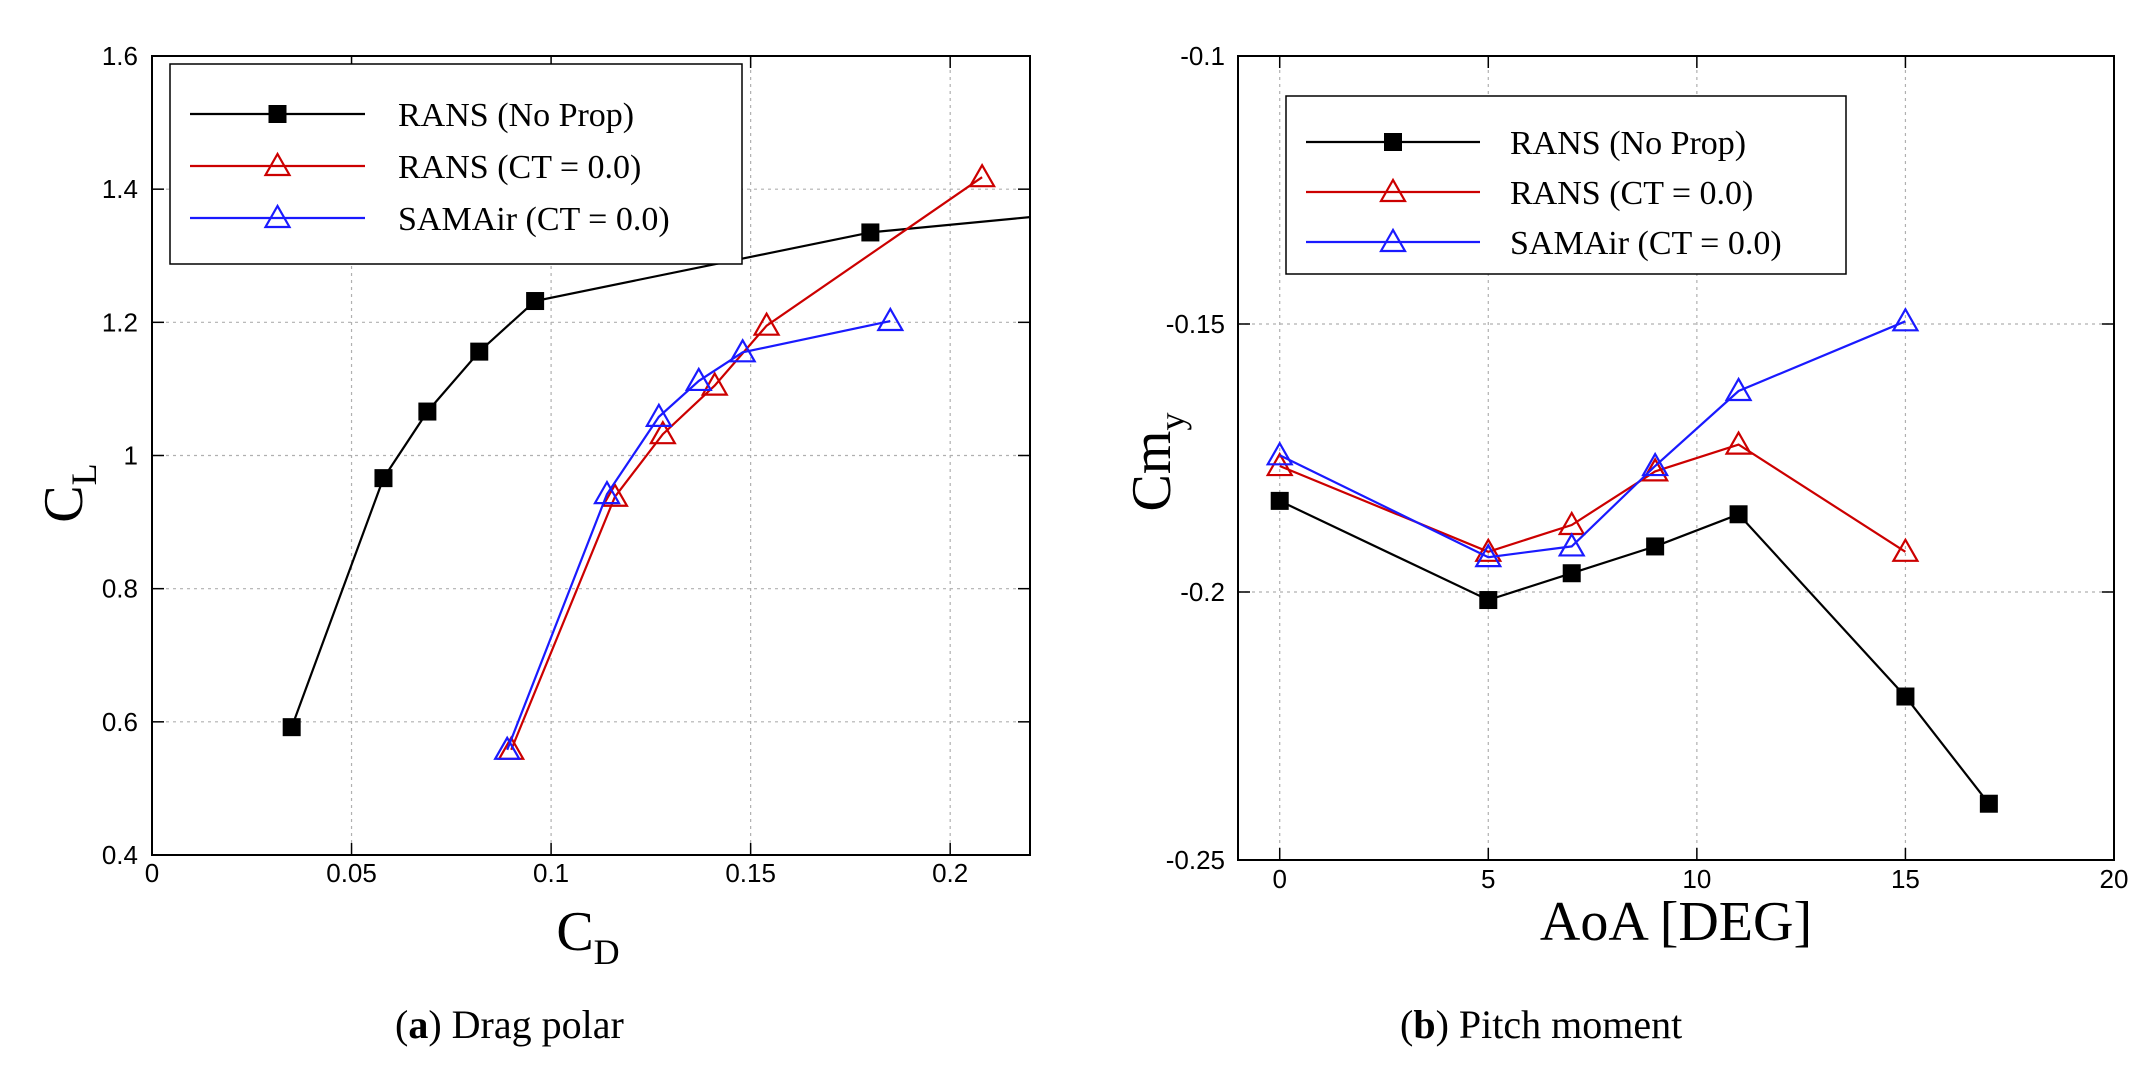  What do you see at coordinates (1195, 324) in the screenshot?
I see `y-tick-label: -0.15` at bounding box center [1195, 324].